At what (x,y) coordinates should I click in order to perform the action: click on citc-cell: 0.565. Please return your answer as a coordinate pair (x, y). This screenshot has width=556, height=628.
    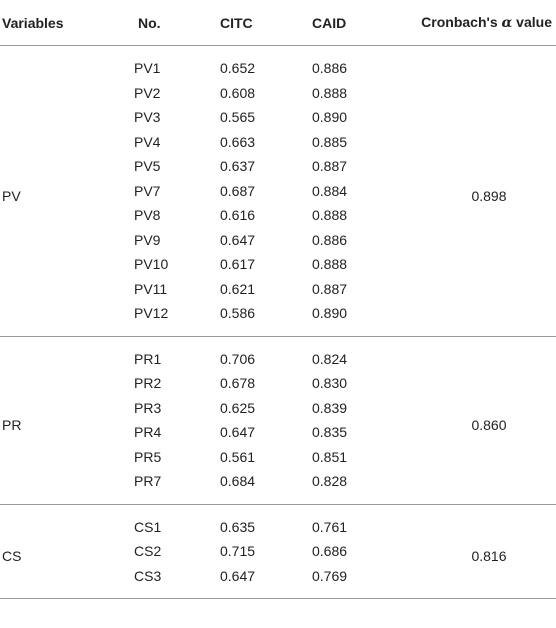
    Looking at the image, I should click on (238, 117).